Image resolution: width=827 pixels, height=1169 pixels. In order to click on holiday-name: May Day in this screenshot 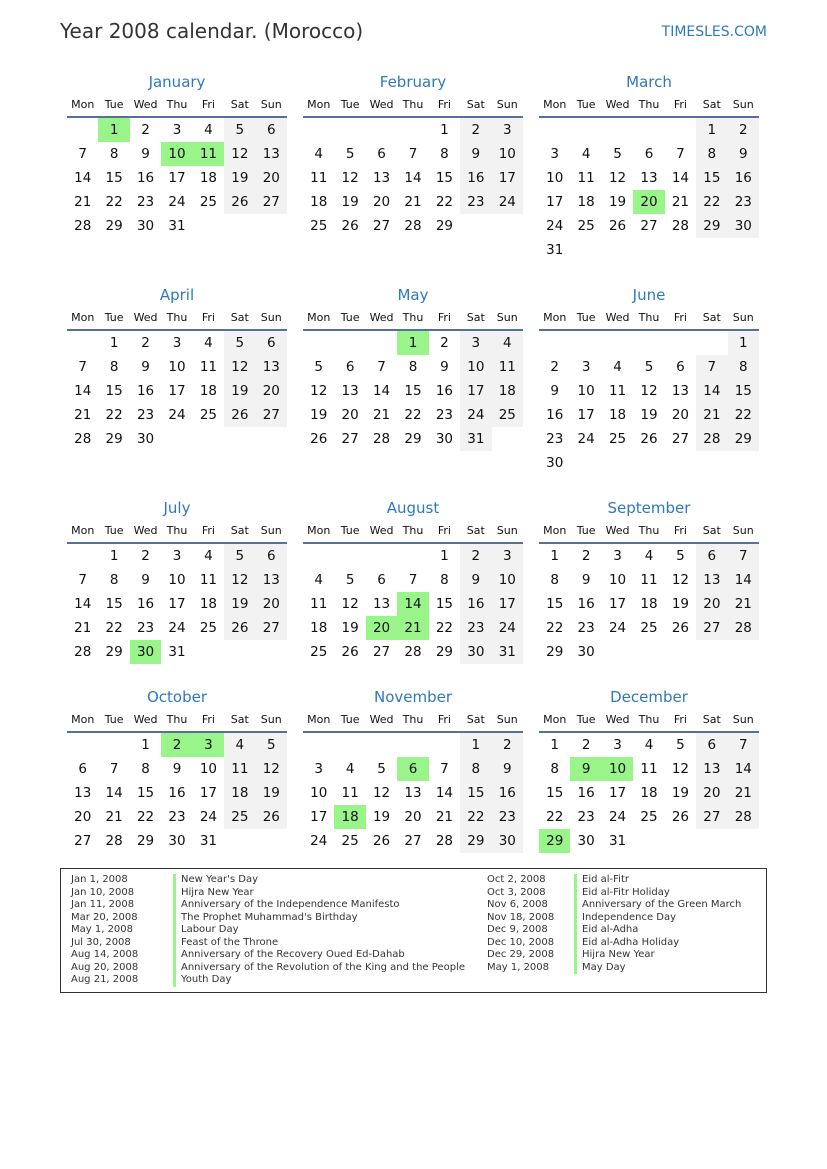, I will do `click(600, 967)`.